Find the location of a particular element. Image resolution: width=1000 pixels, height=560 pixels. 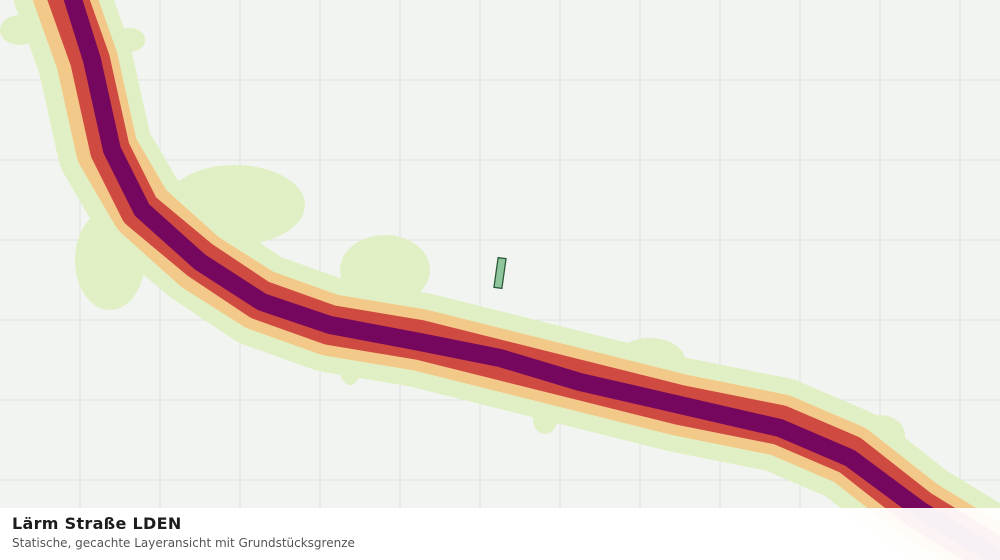

map-title: Lärm Straße LDEN is located at coordinates (97, 523).